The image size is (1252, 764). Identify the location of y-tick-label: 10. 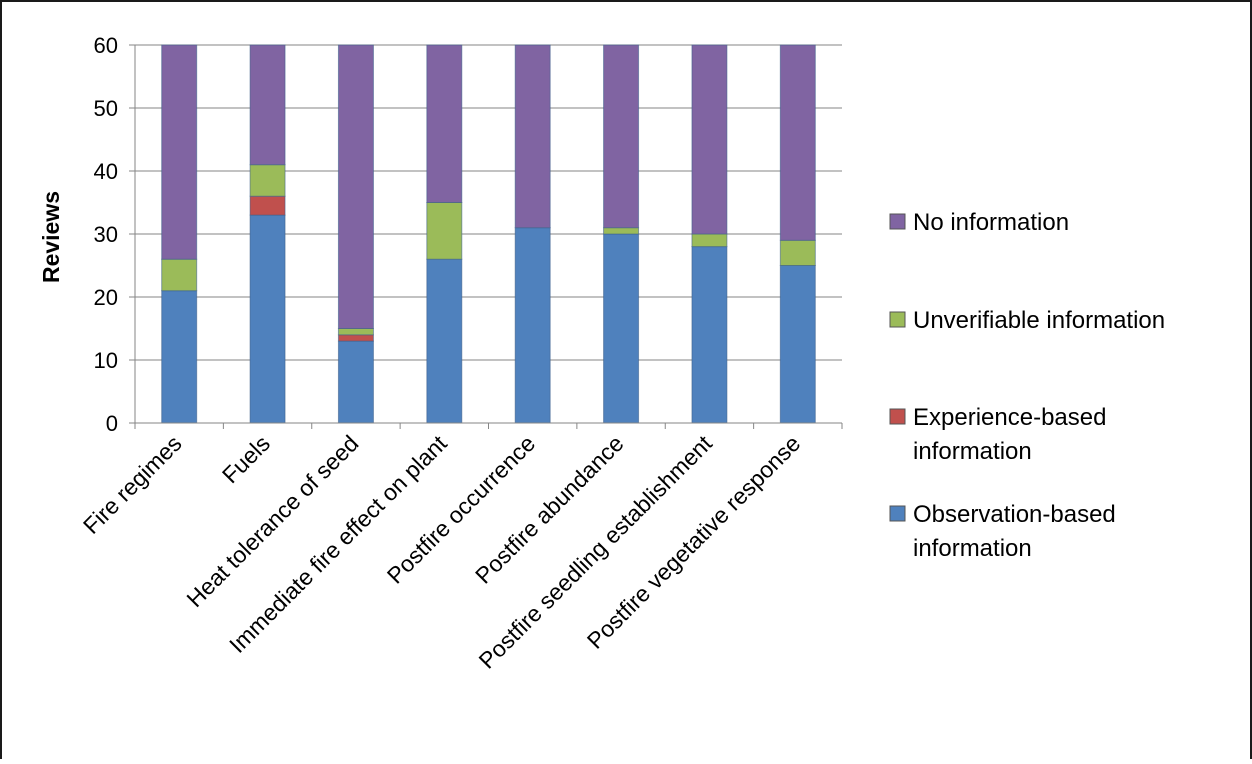
(106, 360).